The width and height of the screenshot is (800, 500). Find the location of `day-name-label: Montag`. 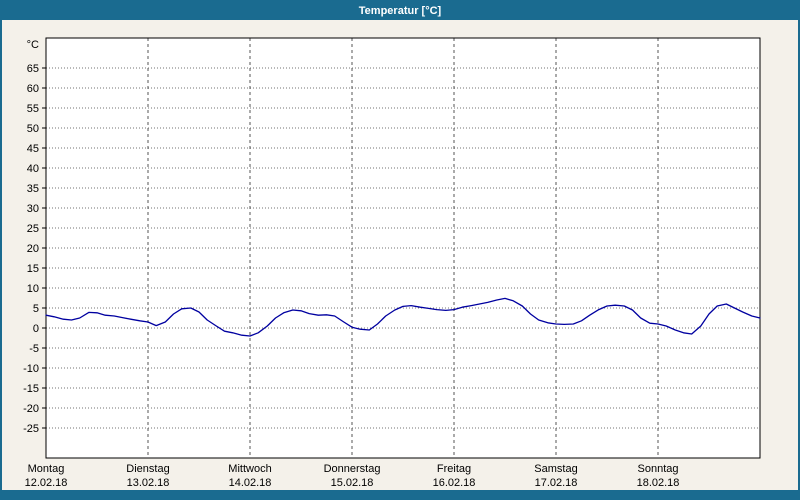

day-name-label: Montag is located at coordinates (46, 469).